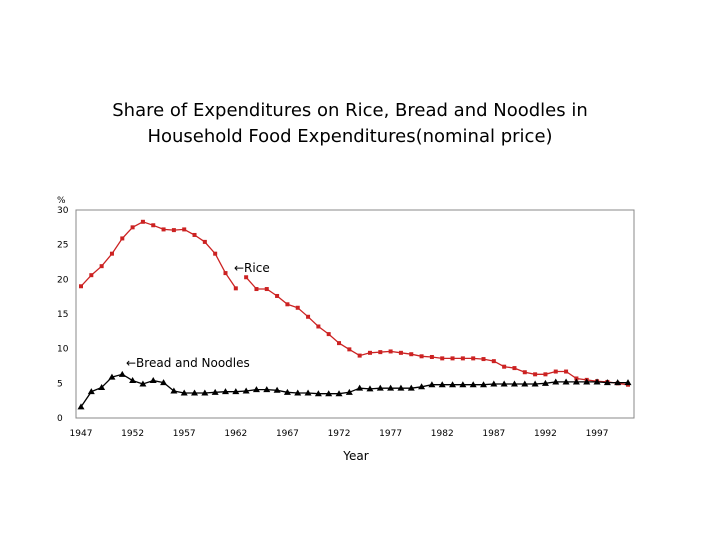 The width and height of the screenshot is (720, 540). I want to click on x-tick-label-1982: 1982, so click(442, 434).